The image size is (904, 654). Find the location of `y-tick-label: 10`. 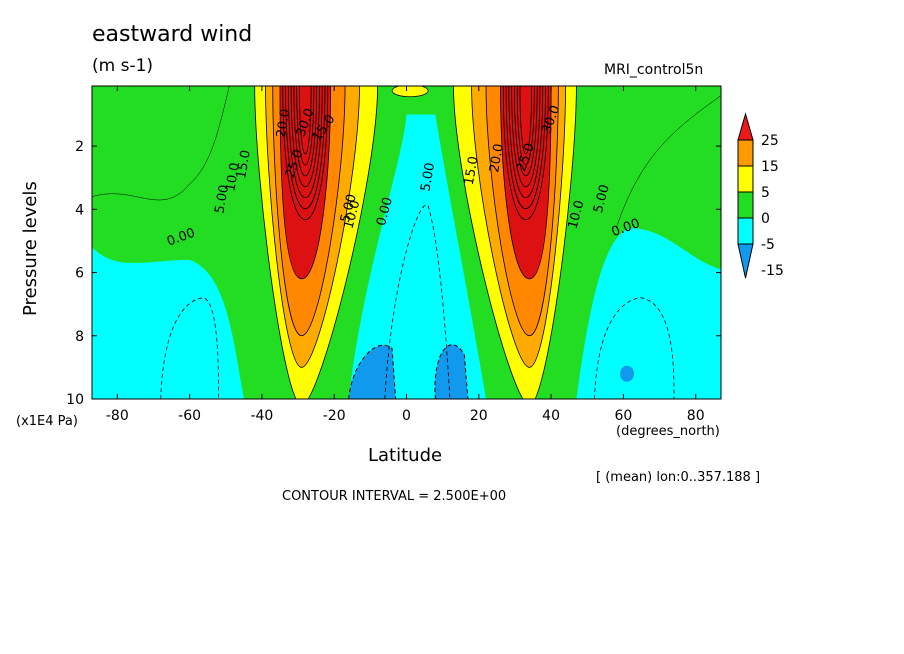

y-tick-label: 10 is located at coordinates (75, 400).